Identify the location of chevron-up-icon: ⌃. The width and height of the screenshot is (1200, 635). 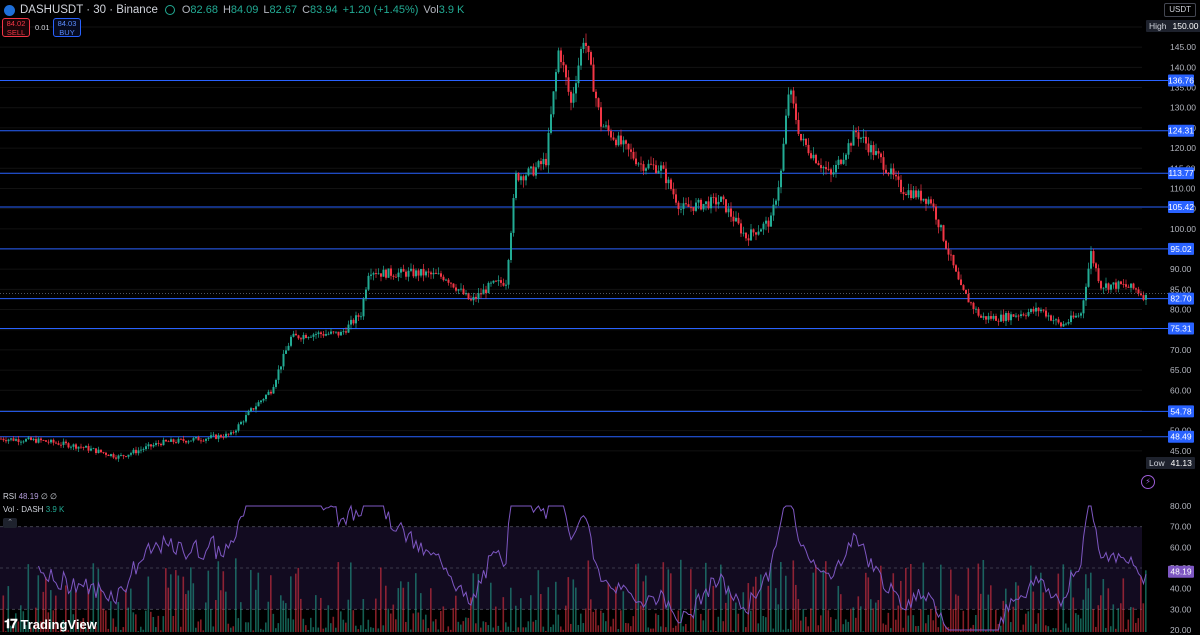
(10, 522).